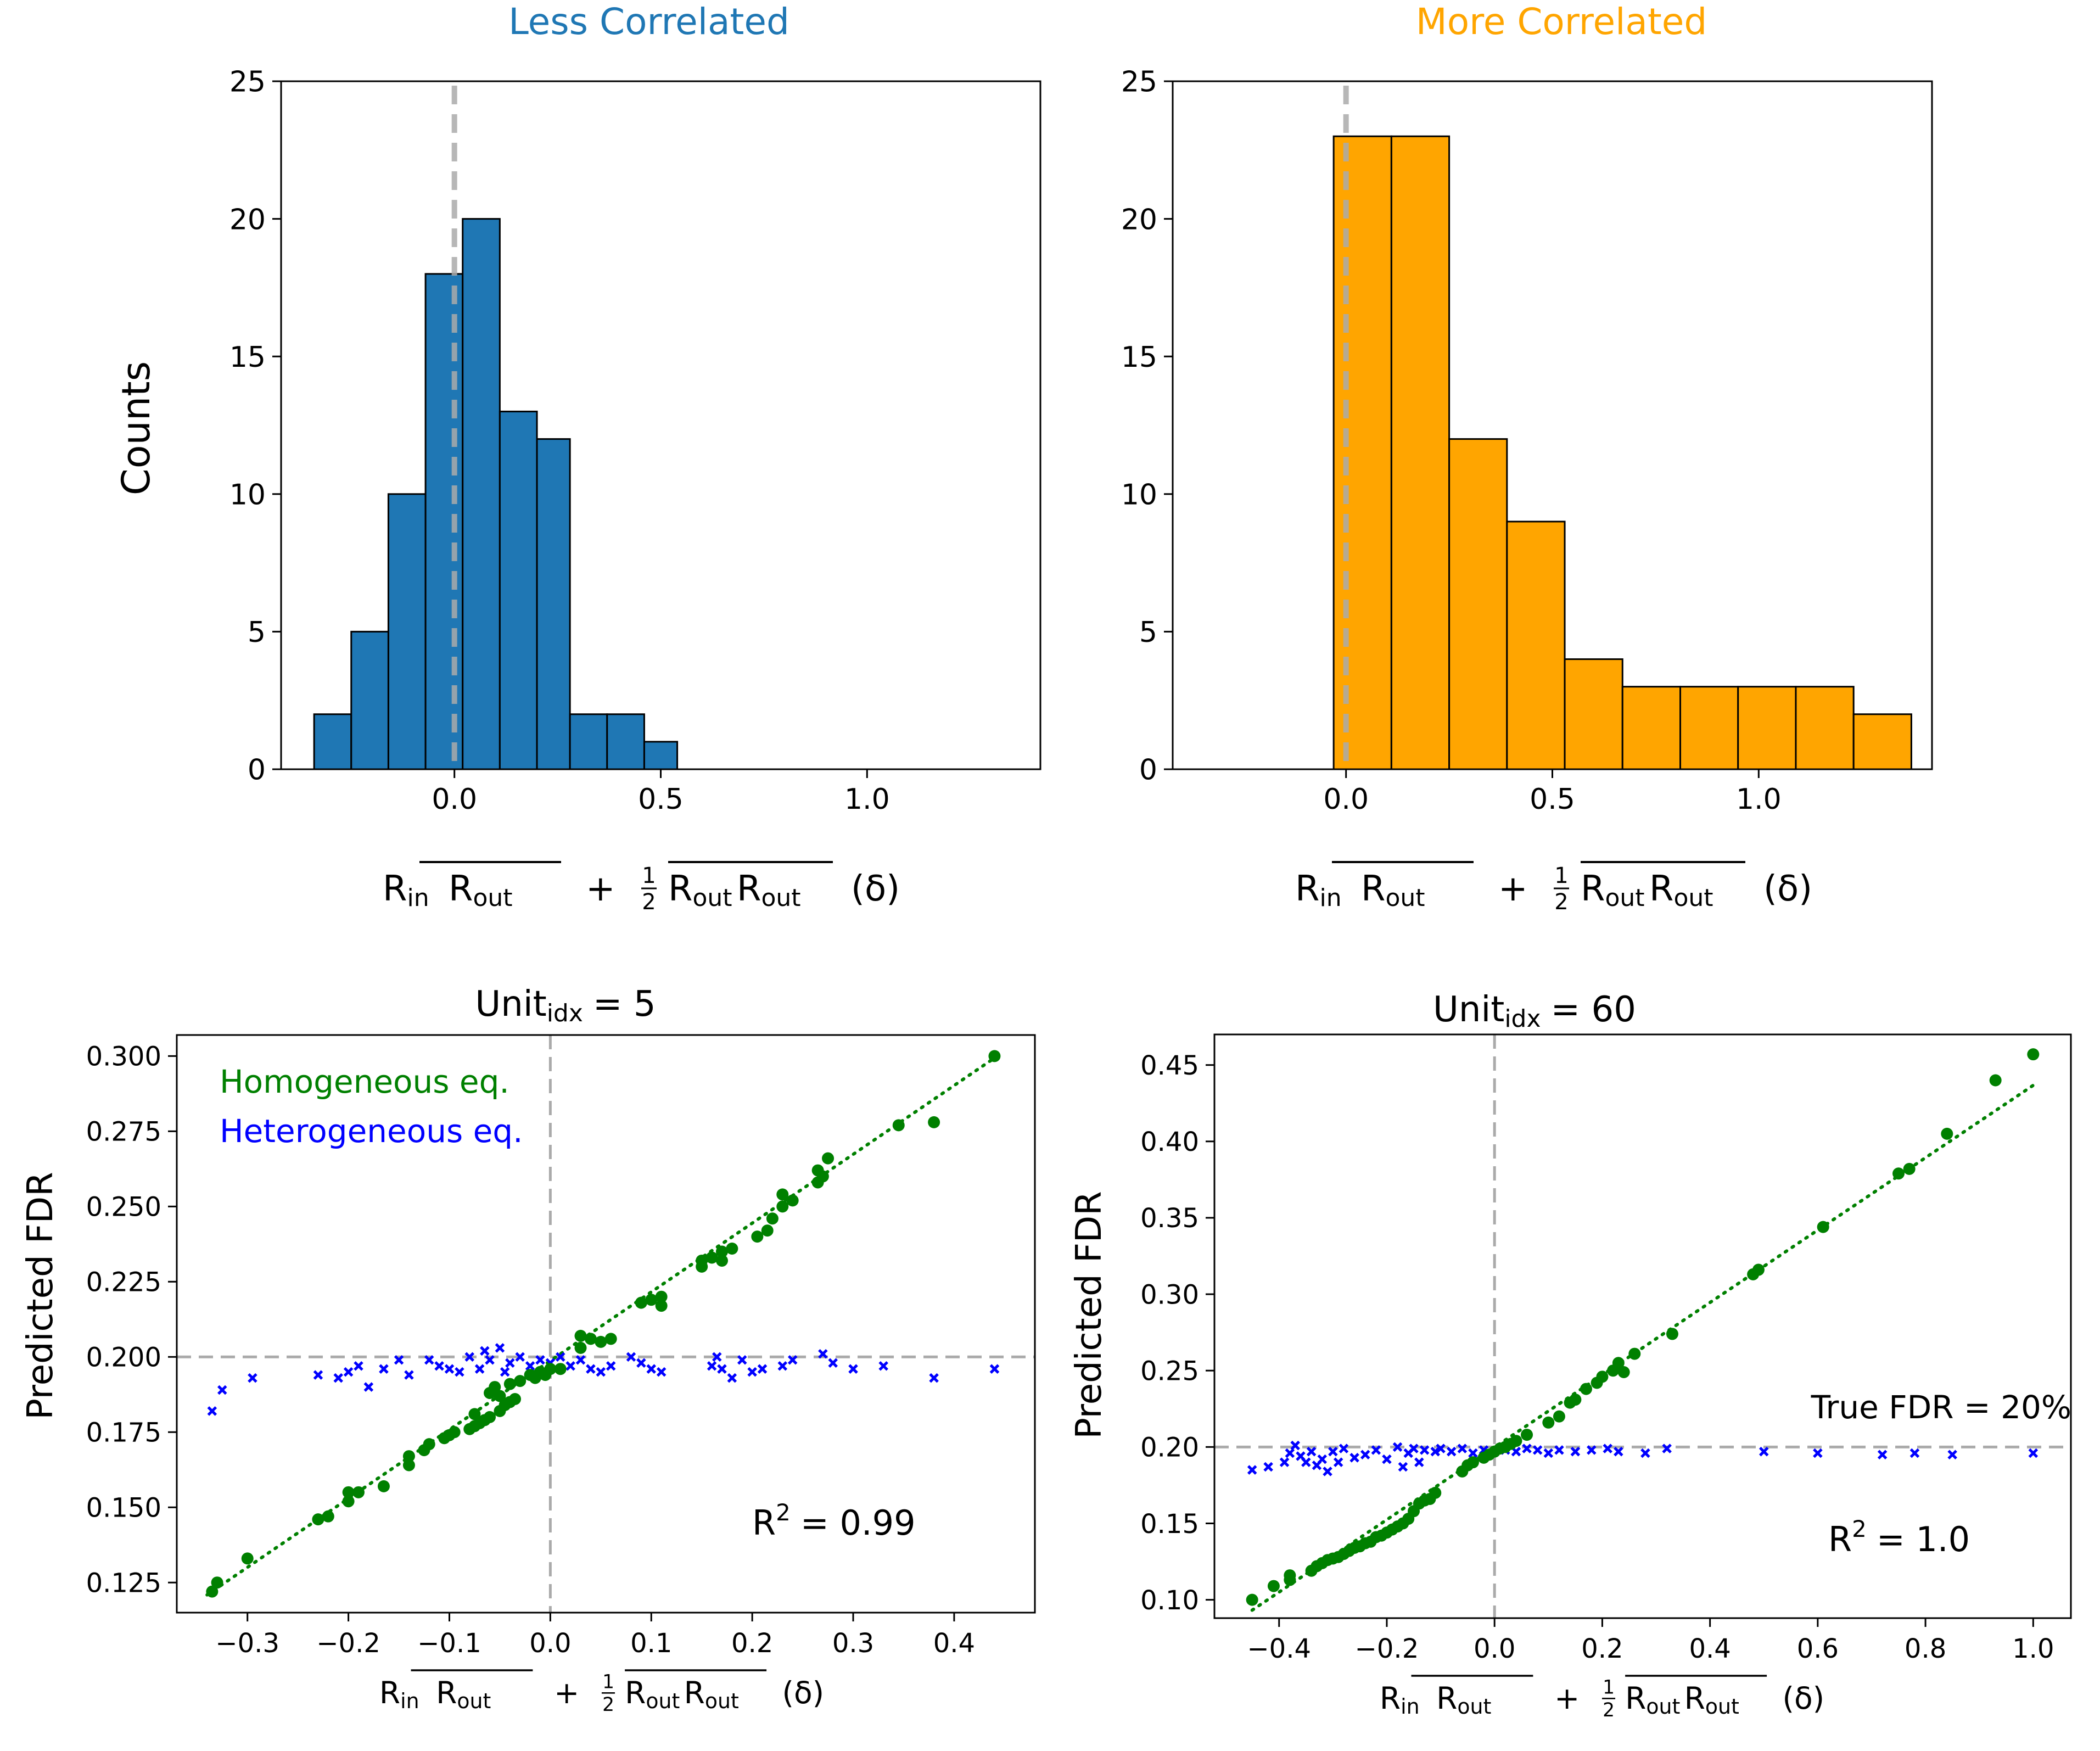  I want to click on panel-title-unit-60: Unitidx = 60, so click(1534, 1011).